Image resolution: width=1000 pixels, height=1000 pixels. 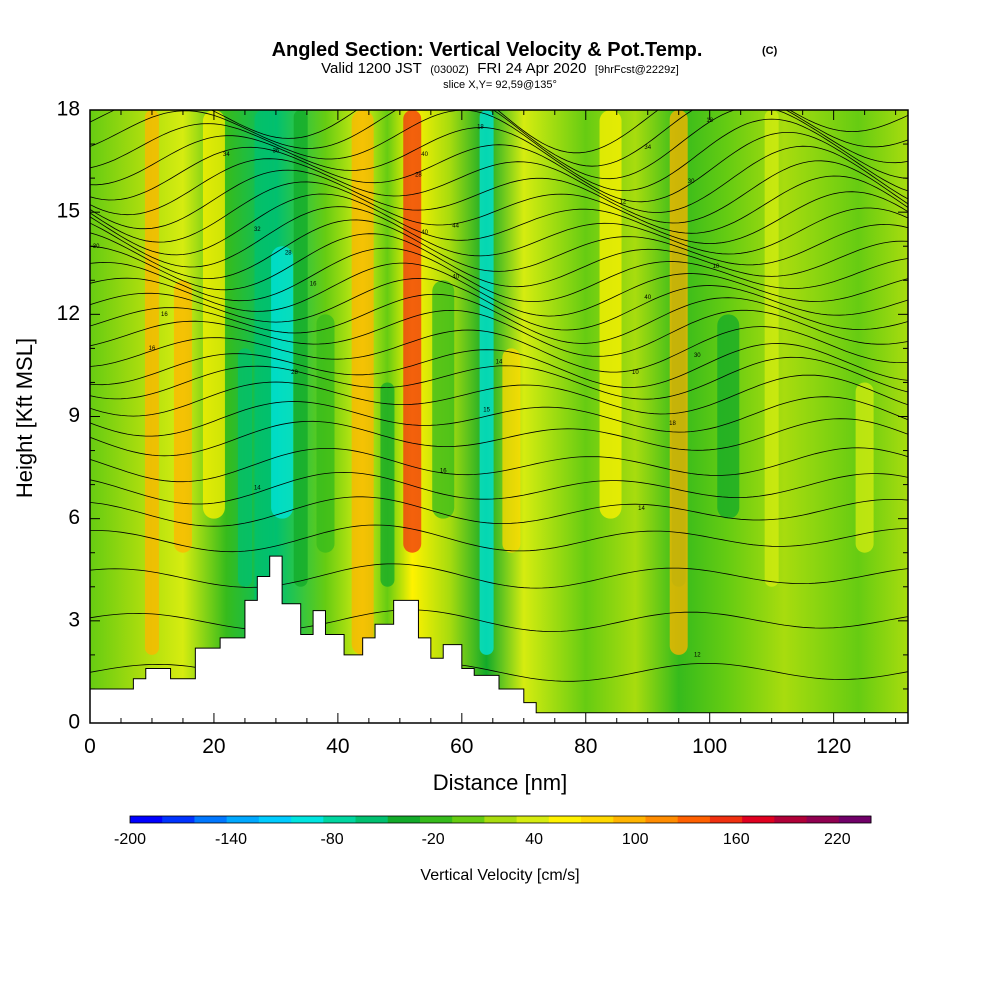 I want to click on colorbar-frame, so click(x=500, y=819).